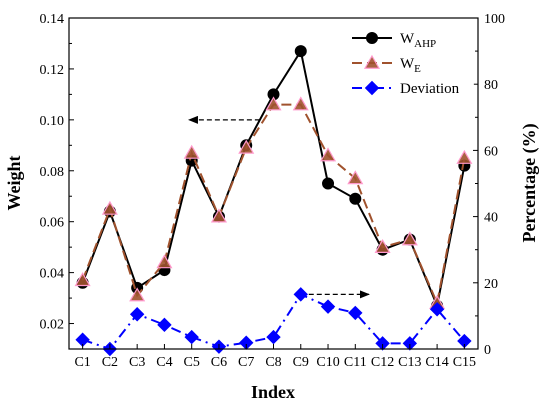 The image size is (550, 409). I want to click on y-axis-right-title: Percentage (%), so click(529, 182).